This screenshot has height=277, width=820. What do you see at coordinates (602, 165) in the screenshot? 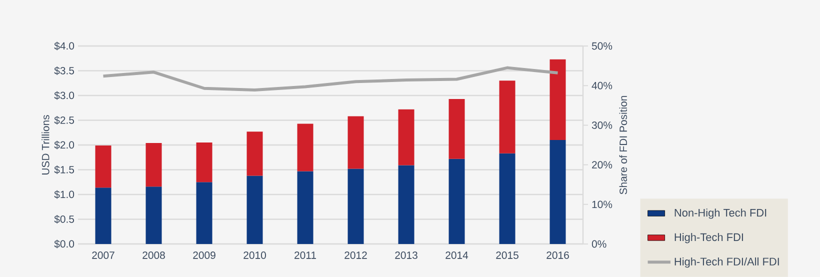
I see `y2-tick-label: 20%` at bounding box center [602, 165].